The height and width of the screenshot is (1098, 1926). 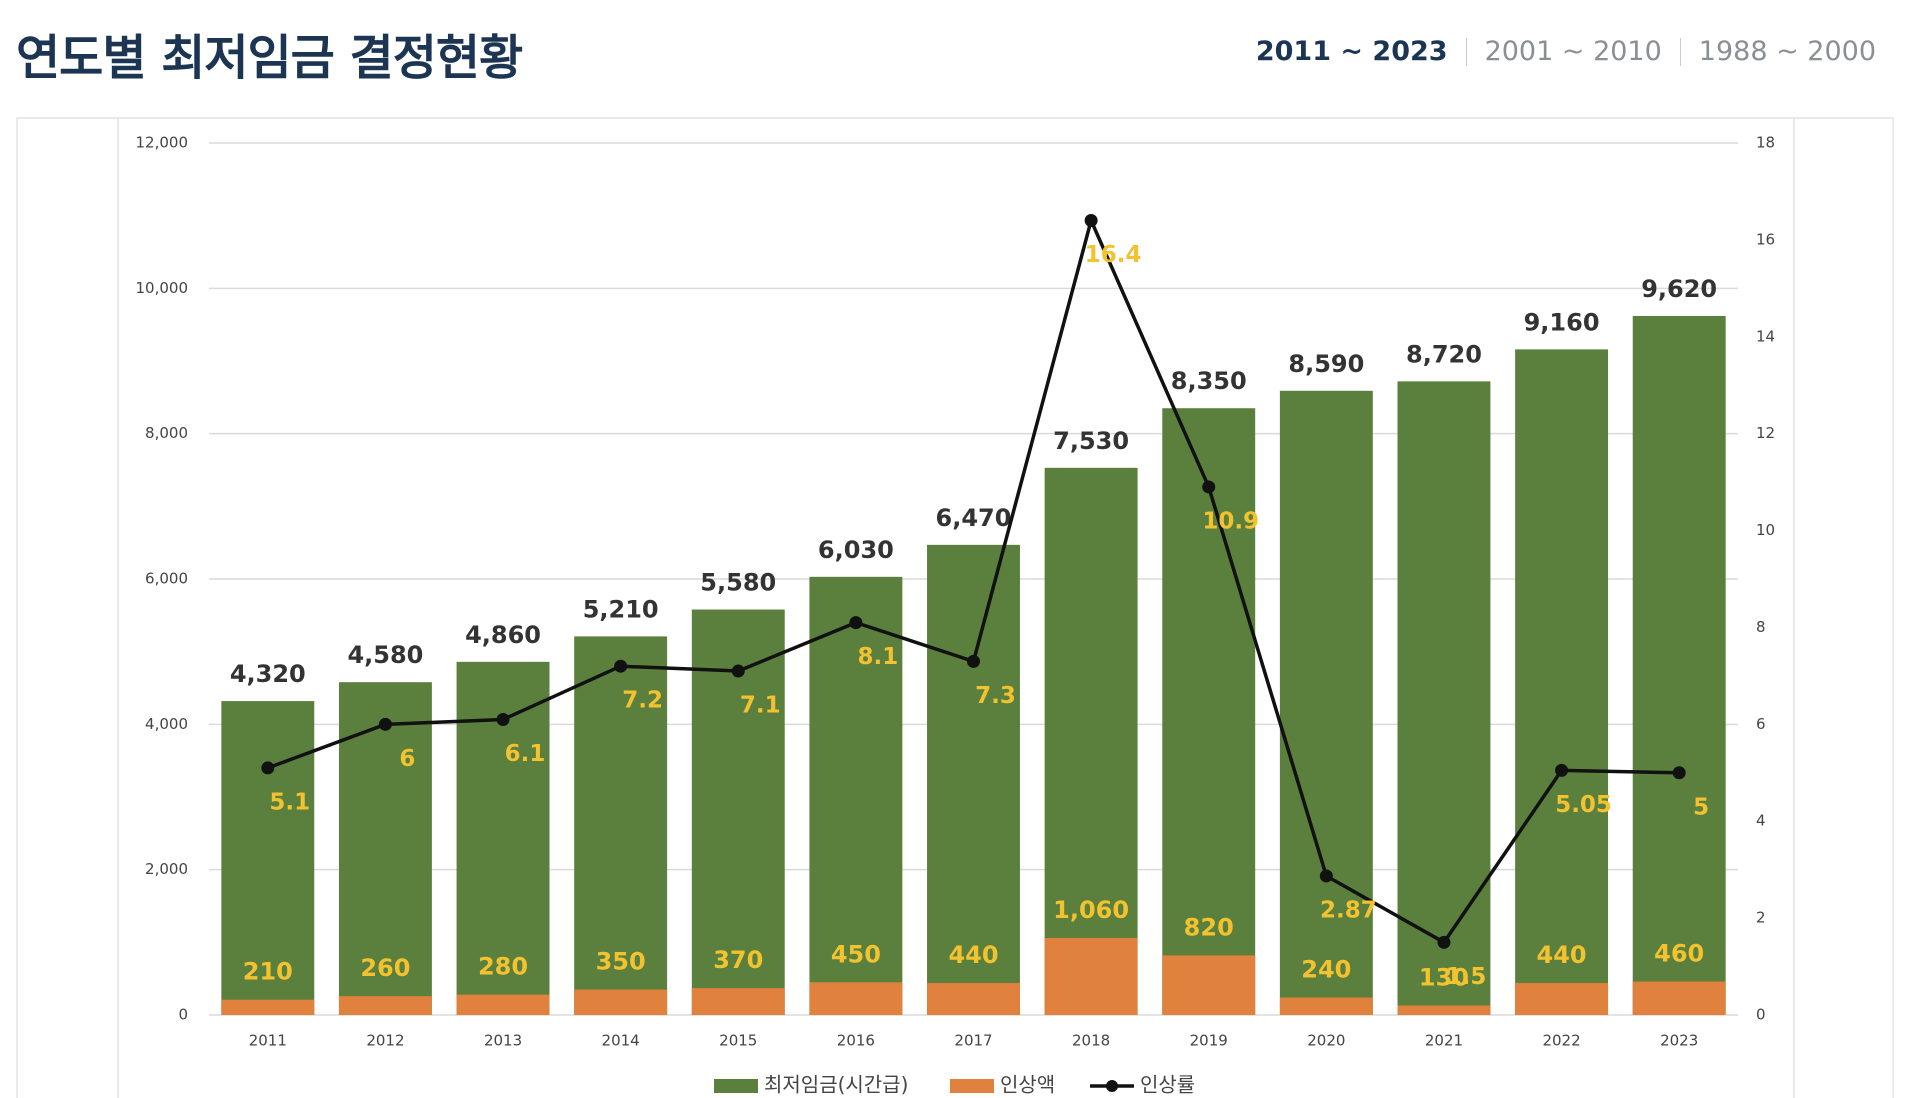 What do you see at coordinates (878, 657) in the screenshot?
I see `data-label: 8.1` at bounding box center [878, 657].